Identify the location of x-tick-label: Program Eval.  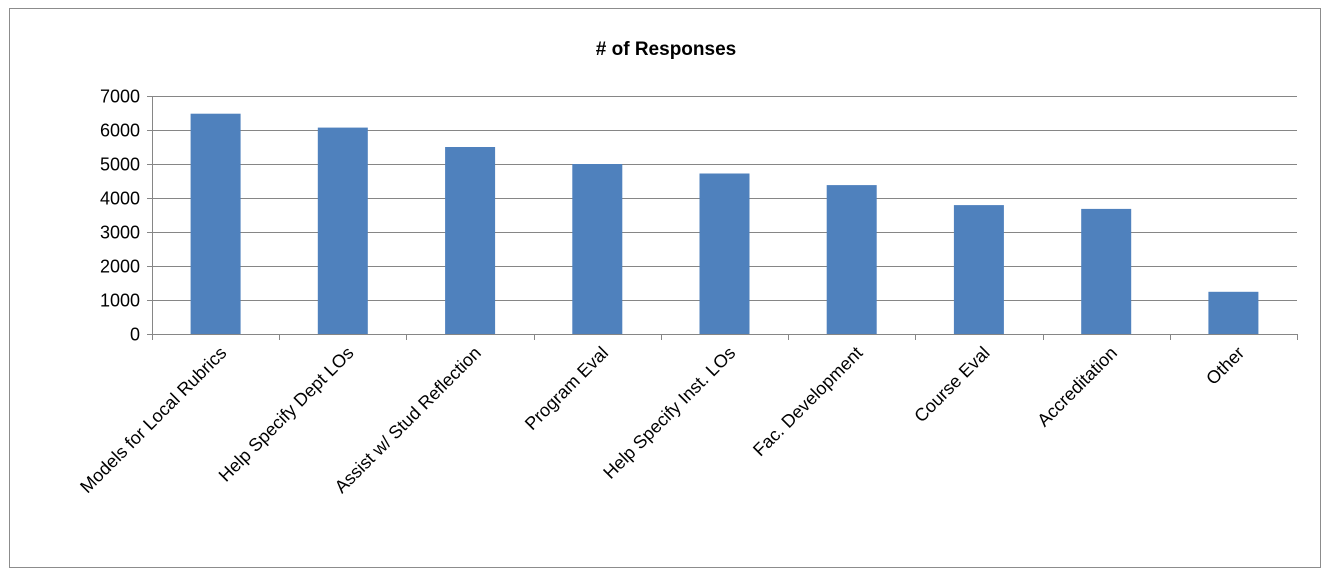
(566, 388).